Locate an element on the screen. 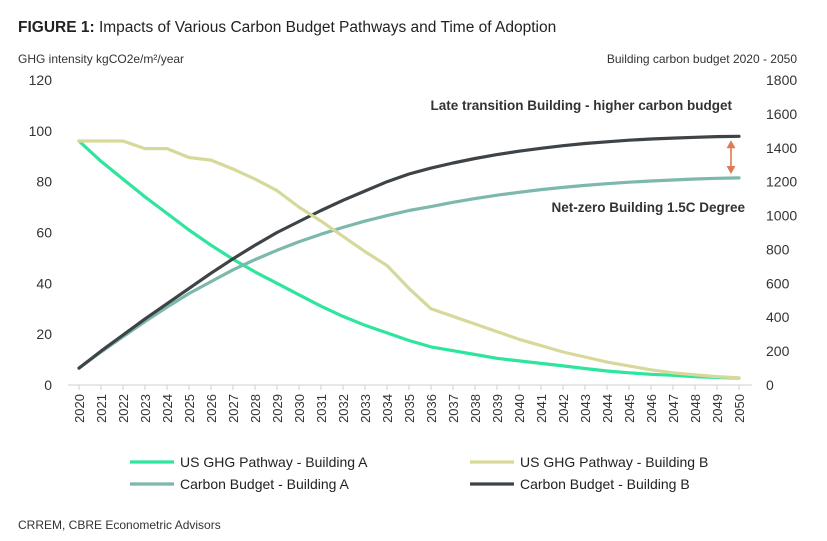 The image size is (827, 541). y-axis-left-label: GHG intensity kgCO2e/m²/year is located at coordinates (101, 59).